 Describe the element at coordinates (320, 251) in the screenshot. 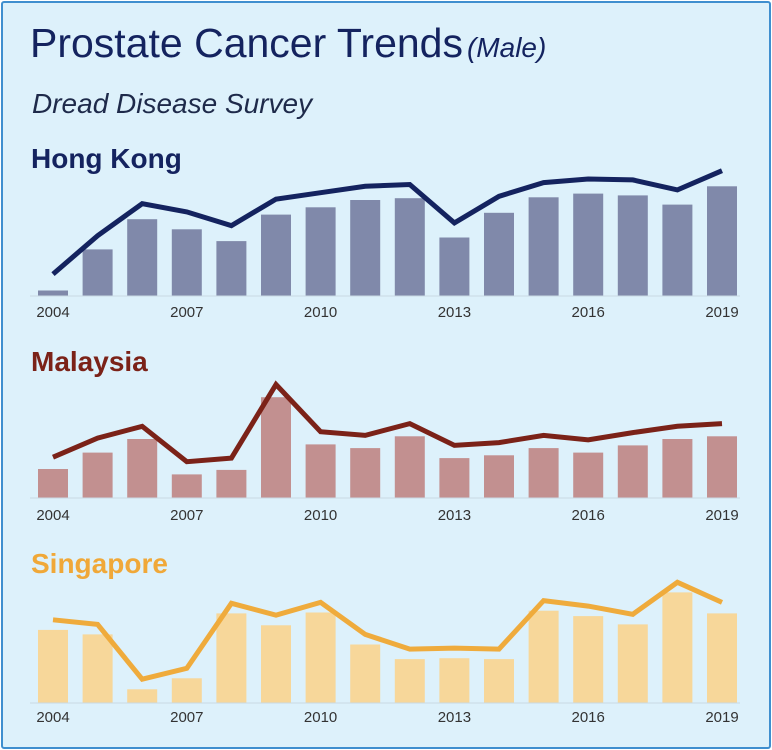

I see `hong-kong-bar-2010` at that location.